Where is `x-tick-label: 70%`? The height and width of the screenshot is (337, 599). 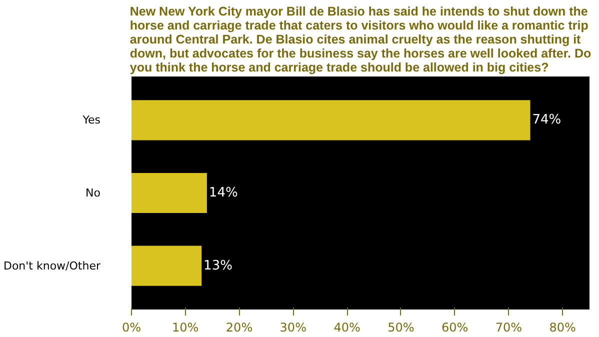
x-tick-label: 70% is located at coordinates (508, 327).